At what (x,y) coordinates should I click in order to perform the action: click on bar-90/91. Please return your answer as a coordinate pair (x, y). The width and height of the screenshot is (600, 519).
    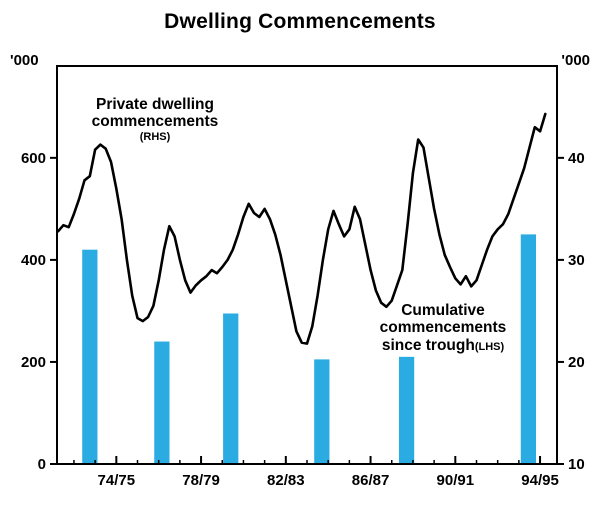
    Looking at the image, I should click on (406, 410).